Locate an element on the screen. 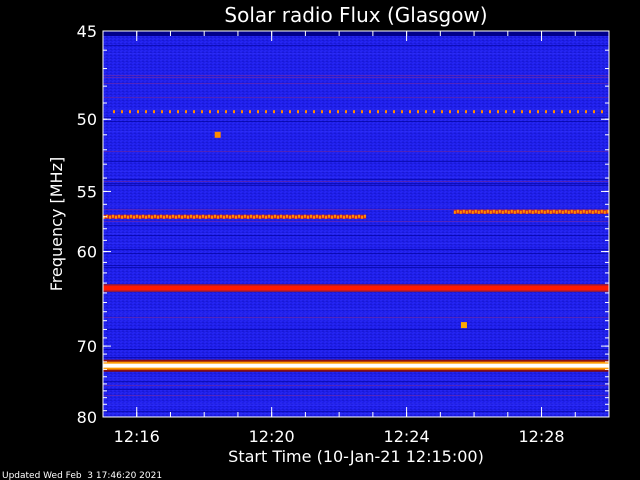 This screenshot has height=480, width=640. signal-blip is located at coordinates (217, 134).